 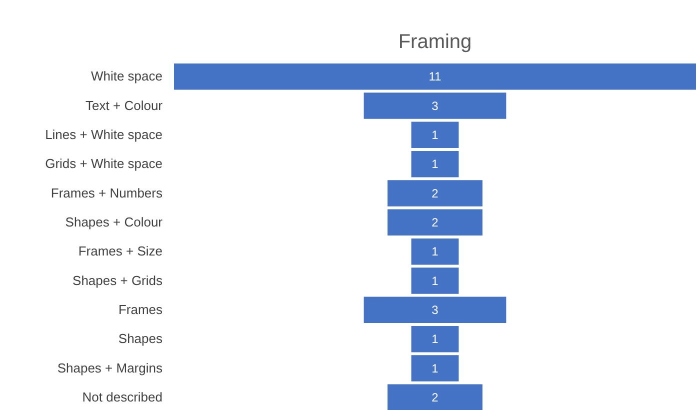 What do you see at coordinates (435, 42) in the screenshot?
I see `text: Framing` at bounding box center [435, 42].